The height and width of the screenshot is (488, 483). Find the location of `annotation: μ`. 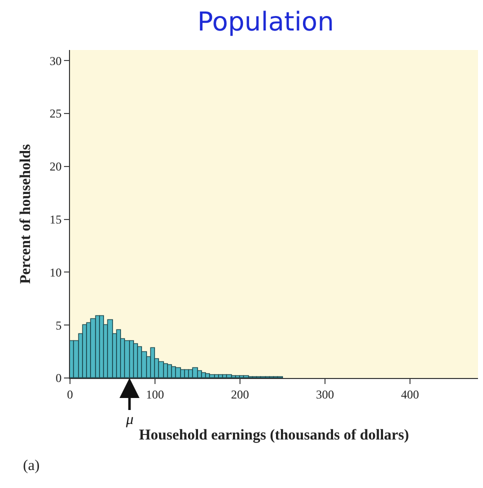

annotation: μ is located at coordinates (129, 420).